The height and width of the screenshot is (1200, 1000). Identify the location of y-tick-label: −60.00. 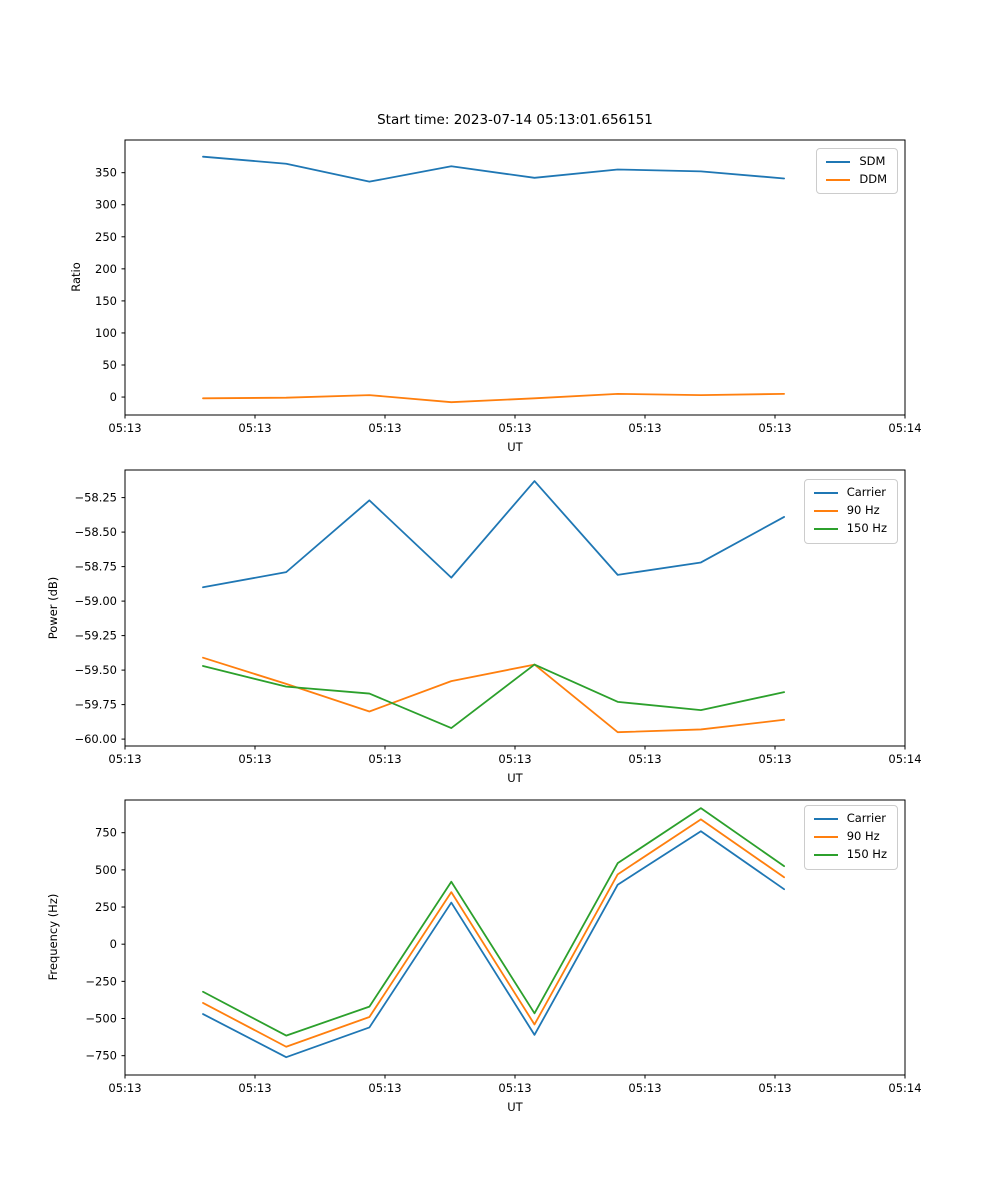
(95, 739).